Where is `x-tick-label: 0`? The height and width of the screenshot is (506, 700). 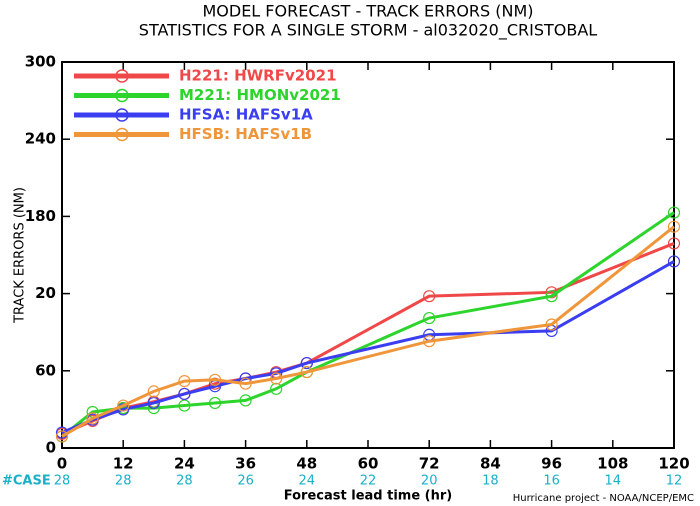
x-tick-label: 0 is located at coordinates (62, 464).